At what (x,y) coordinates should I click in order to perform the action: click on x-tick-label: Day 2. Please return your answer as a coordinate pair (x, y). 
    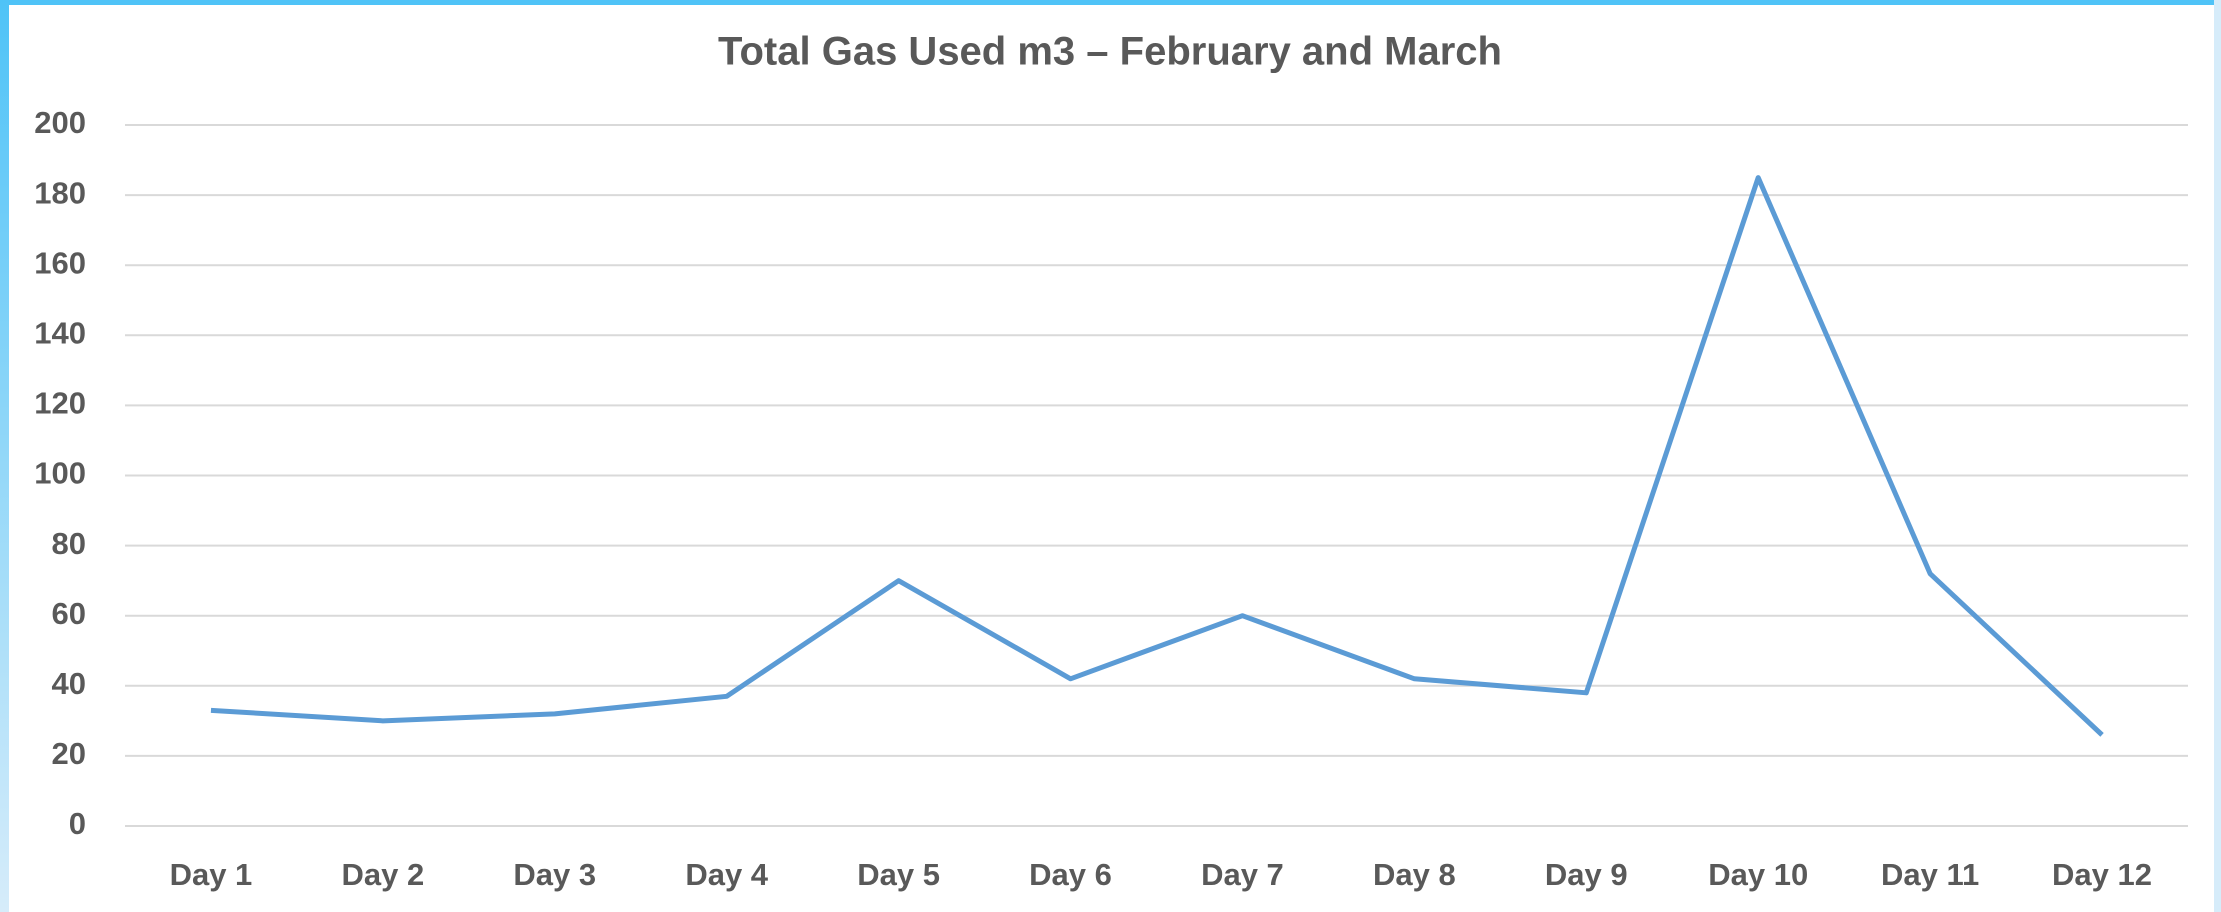
    Looking at the image, I should click on (383, 874).